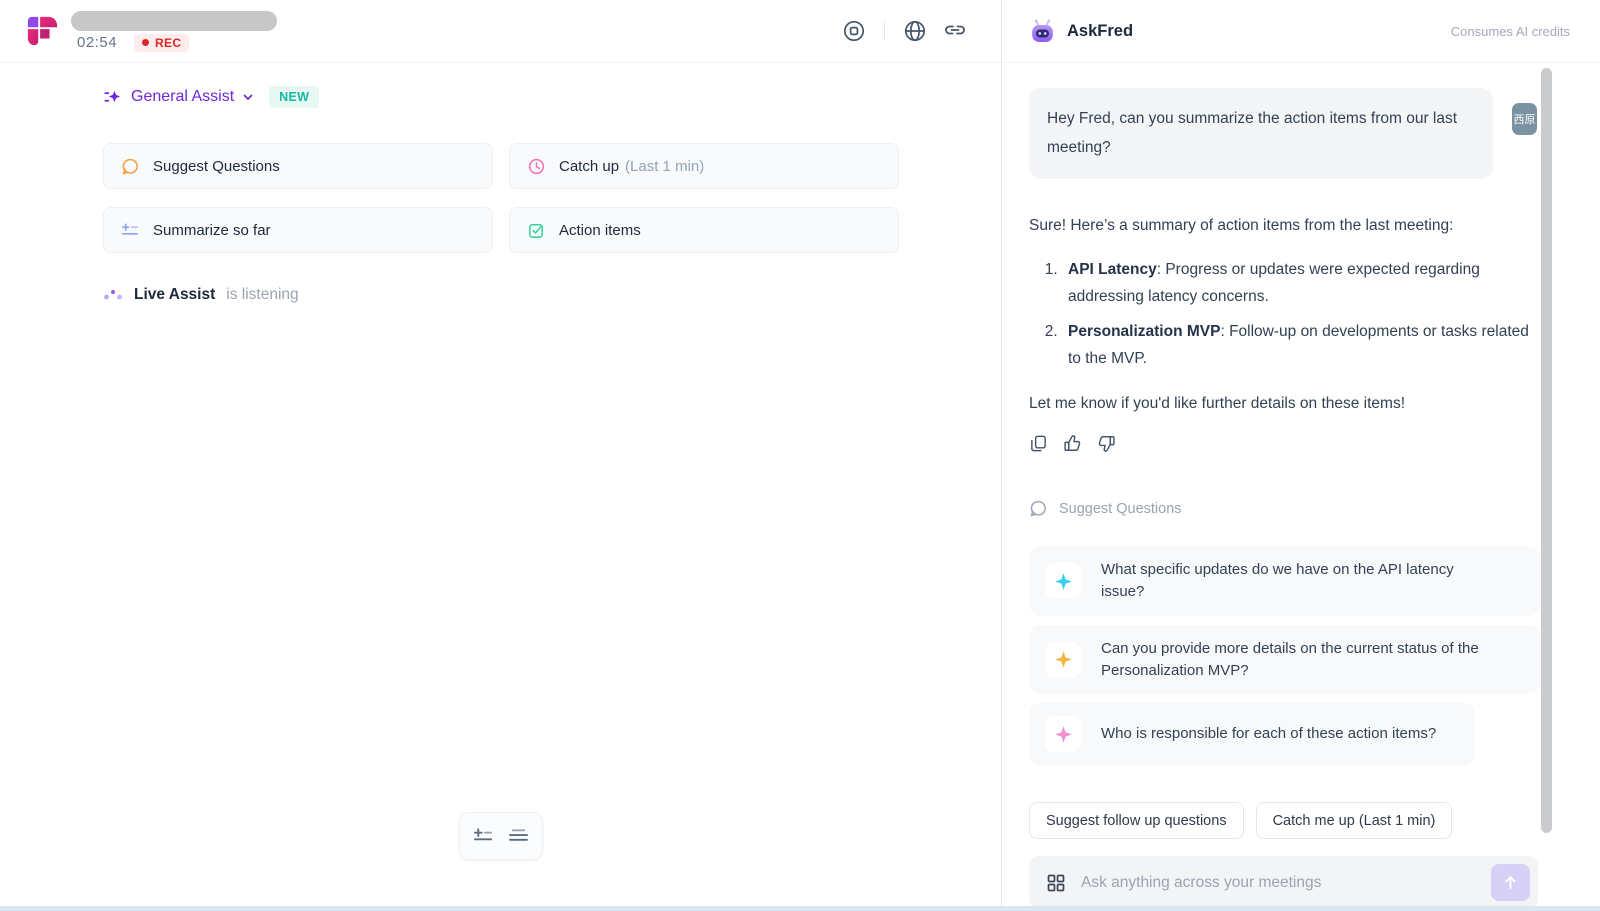 The image size is (1600, 911). Describe the element at coordinates (536, 166) in the screenshot. I see `clock-icon` at that location.